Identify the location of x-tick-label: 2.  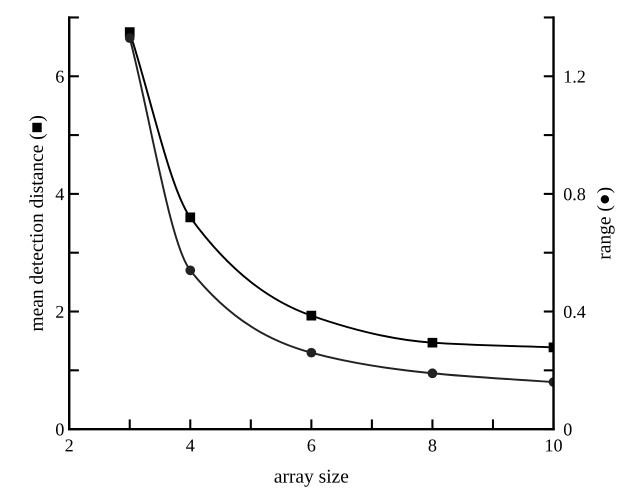
(69, 445).